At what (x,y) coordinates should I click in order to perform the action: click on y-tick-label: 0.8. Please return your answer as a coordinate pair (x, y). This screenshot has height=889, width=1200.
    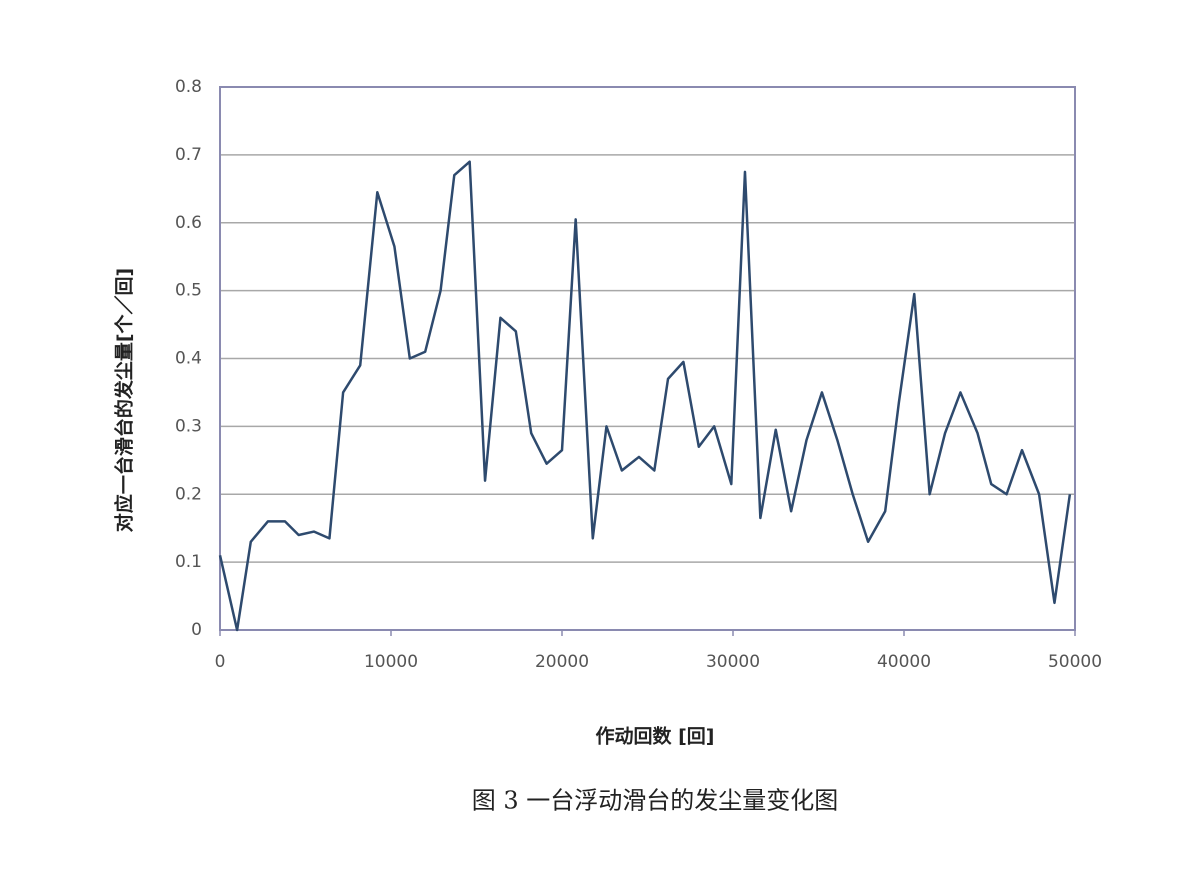
    Looking at the image, I should click on (188, 87).